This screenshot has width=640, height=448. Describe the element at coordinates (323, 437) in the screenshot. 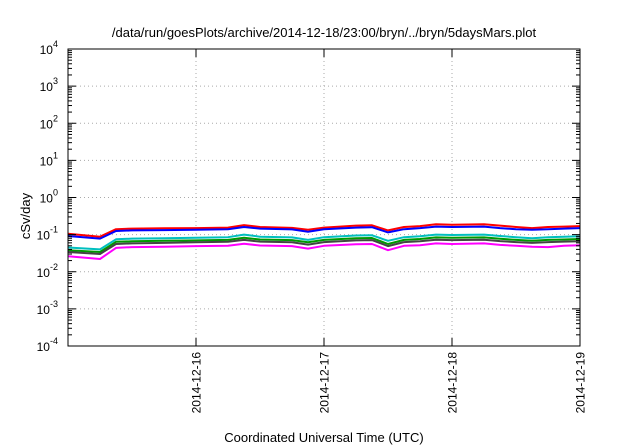

I see `x-axis-label: Coordinated Universal Time (UTC)` at that location.